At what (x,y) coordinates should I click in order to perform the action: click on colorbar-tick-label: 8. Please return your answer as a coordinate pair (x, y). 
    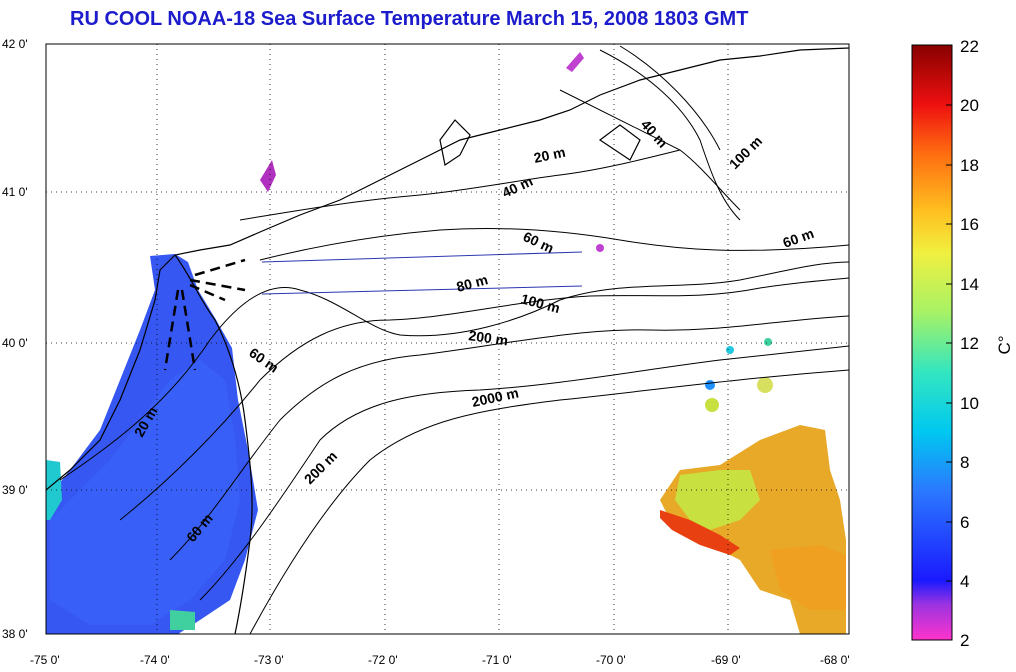
    Looking at the image, I should click on (964, 462).